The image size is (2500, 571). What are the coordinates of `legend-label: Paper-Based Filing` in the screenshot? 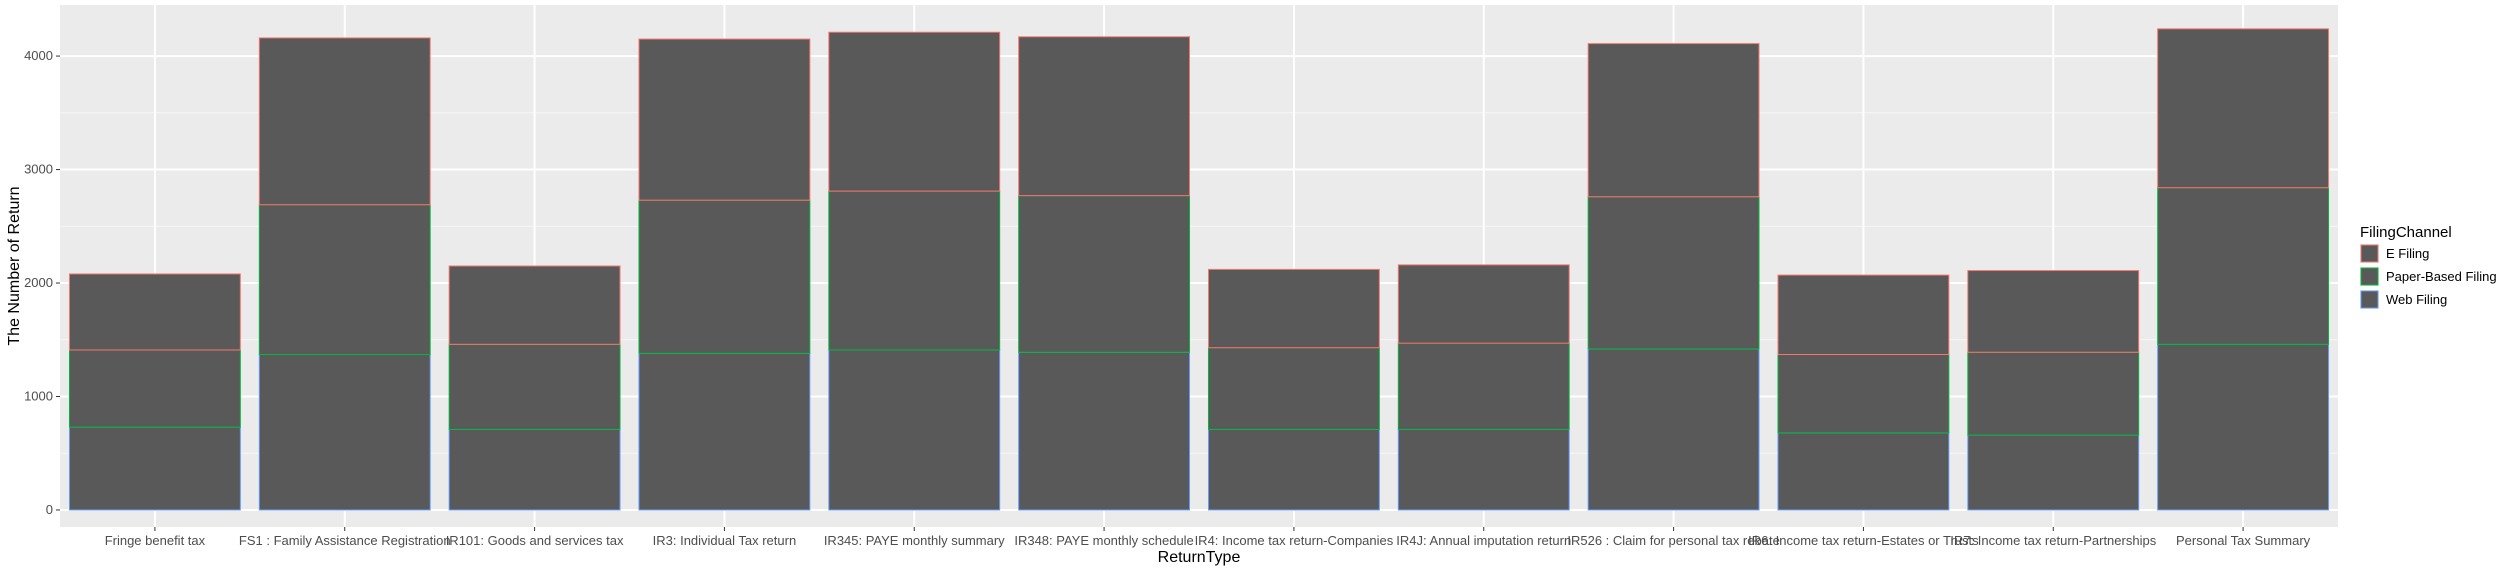 It's located at (2441, 276).